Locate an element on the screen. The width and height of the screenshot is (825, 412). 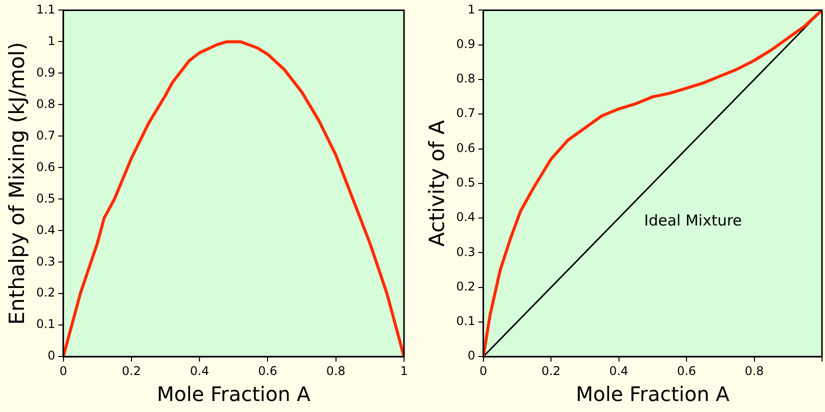
y-axis-title: Enthalpy of Mixing (kJ/mol) is located at coordinates (17, 183).